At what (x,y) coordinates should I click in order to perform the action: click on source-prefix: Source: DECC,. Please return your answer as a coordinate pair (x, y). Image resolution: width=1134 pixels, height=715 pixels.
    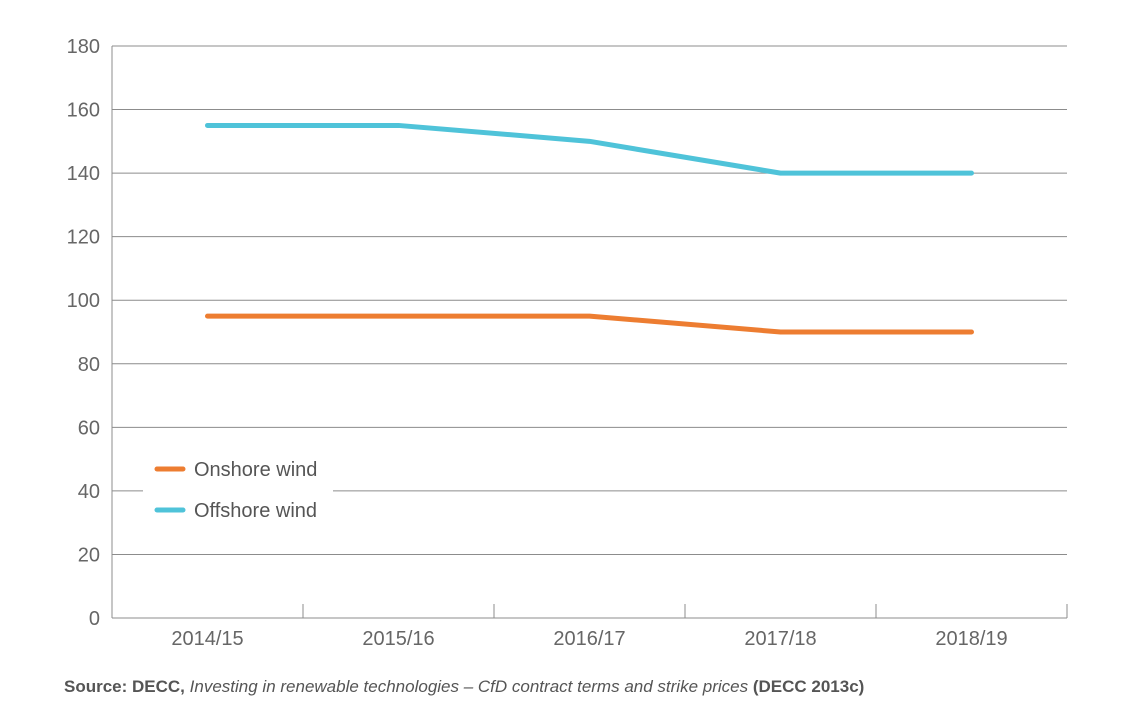
    Looking at the image, I should click on (124, 686).